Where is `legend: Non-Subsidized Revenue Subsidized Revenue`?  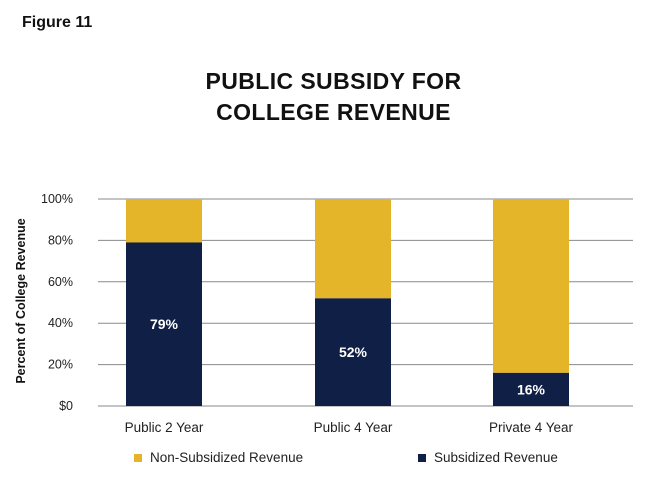 legend: Non-Subsidized Revenue Subsidized Revenue is located at coordinates (346, 457).